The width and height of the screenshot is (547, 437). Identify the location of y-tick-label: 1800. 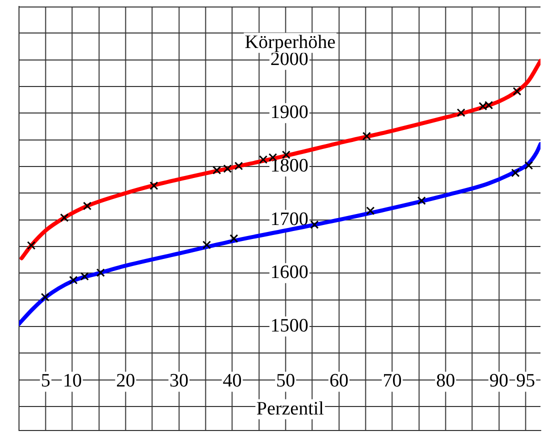
(289, 165).